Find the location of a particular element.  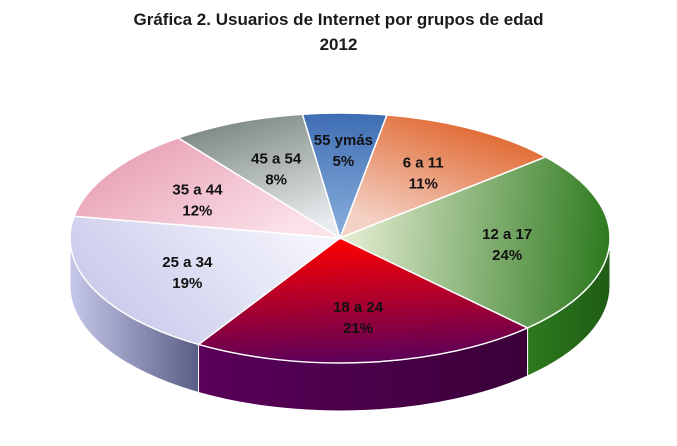

pie-label-value-35-a-44: 12% is located at coordinates (197, 210).